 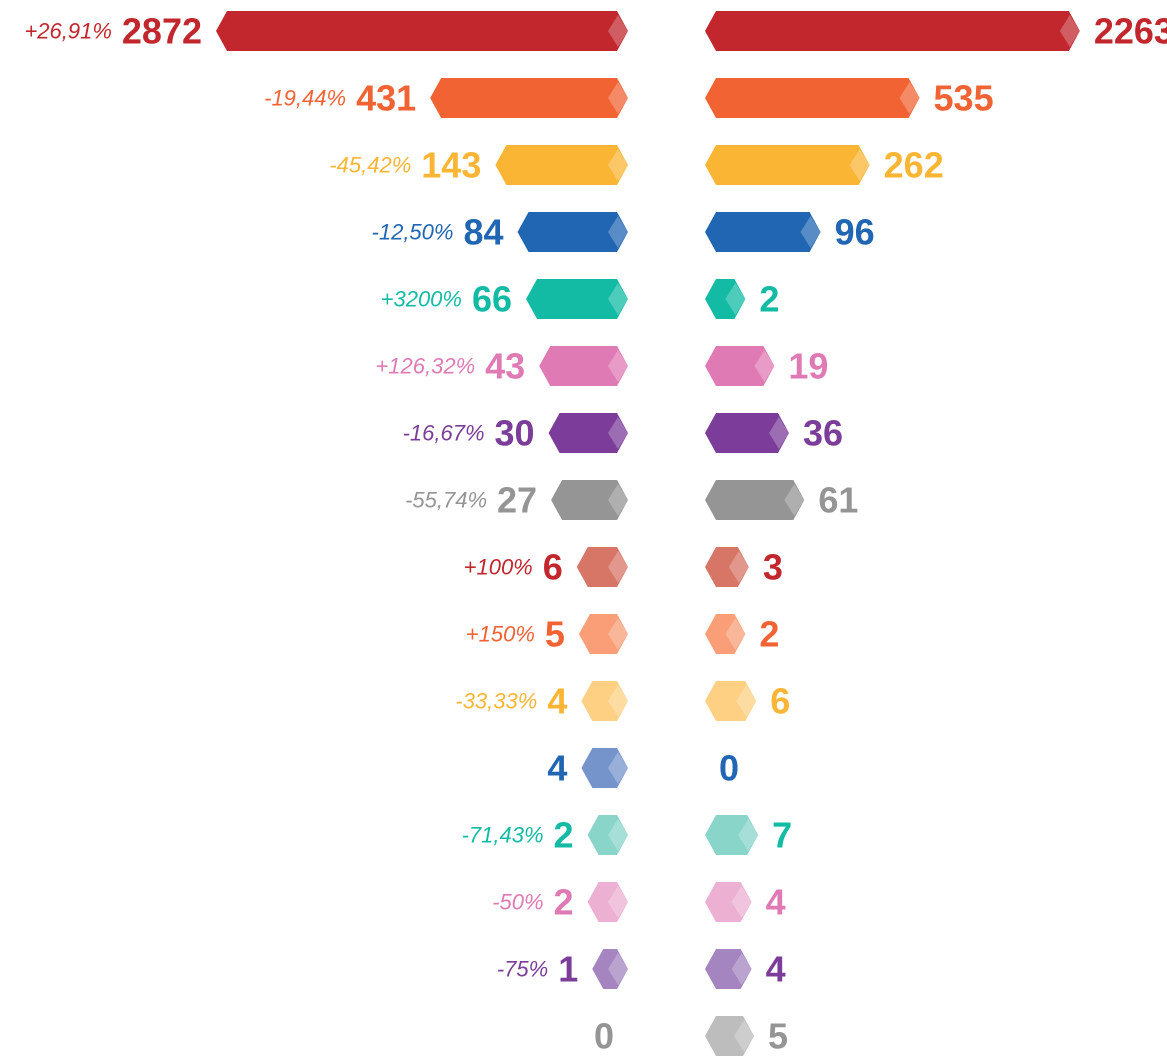 I want to click on value-label: 61, so click(x=838, y=500).